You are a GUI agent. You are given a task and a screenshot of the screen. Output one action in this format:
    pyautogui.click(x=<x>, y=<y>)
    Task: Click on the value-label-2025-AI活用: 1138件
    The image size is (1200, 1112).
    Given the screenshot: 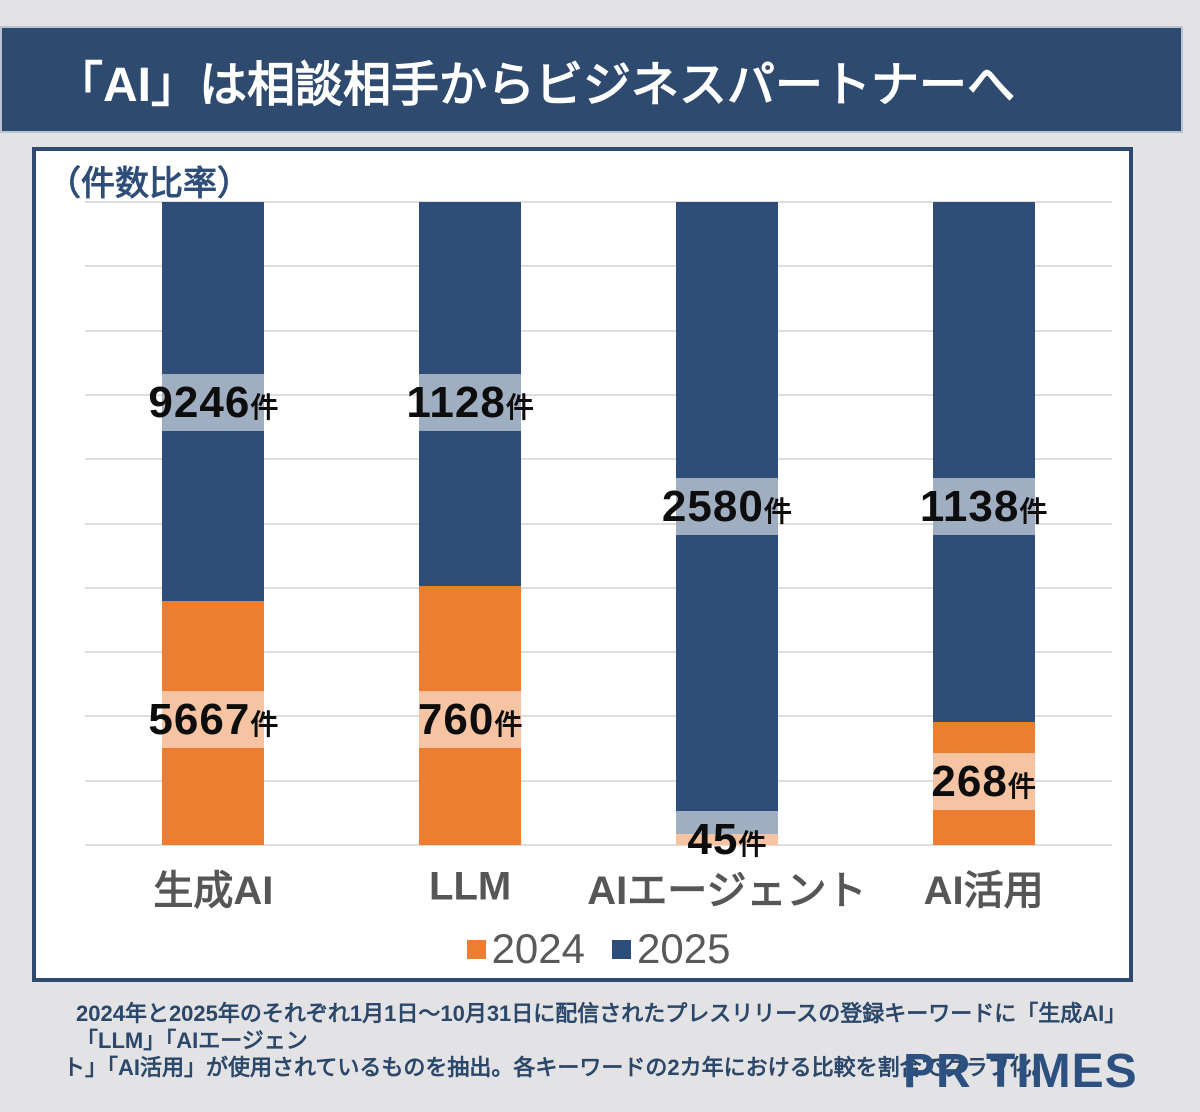 What is the action you would take?
    pyautogui.click(x=983, y=507)
    